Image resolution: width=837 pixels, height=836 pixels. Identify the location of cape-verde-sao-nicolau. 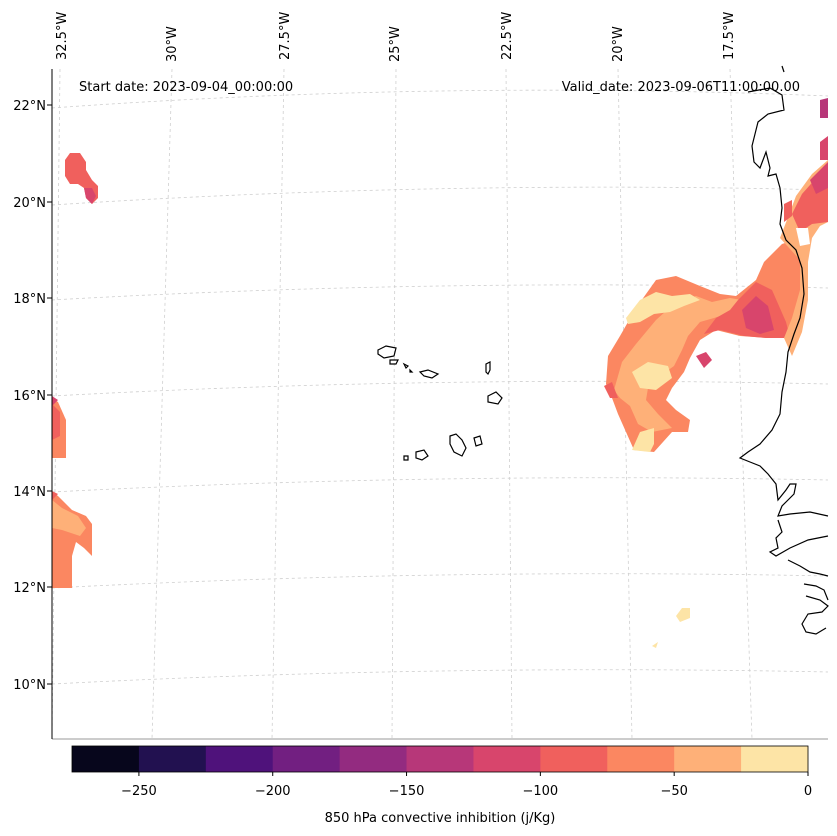
(429, 374).